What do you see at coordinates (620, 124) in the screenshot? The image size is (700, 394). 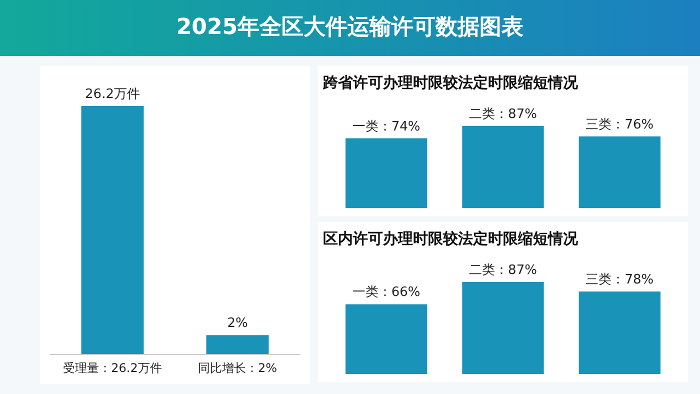 I see `data-label: 三类：76%` at bounding box center [620, 124].